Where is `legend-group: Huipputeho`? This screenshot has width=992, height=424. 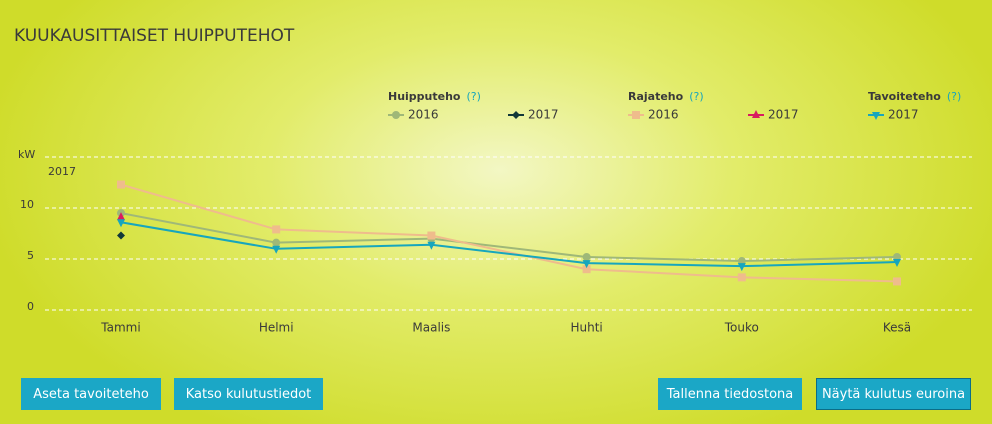 legend-group: Huipputeho is located at coordinates (424, 96).